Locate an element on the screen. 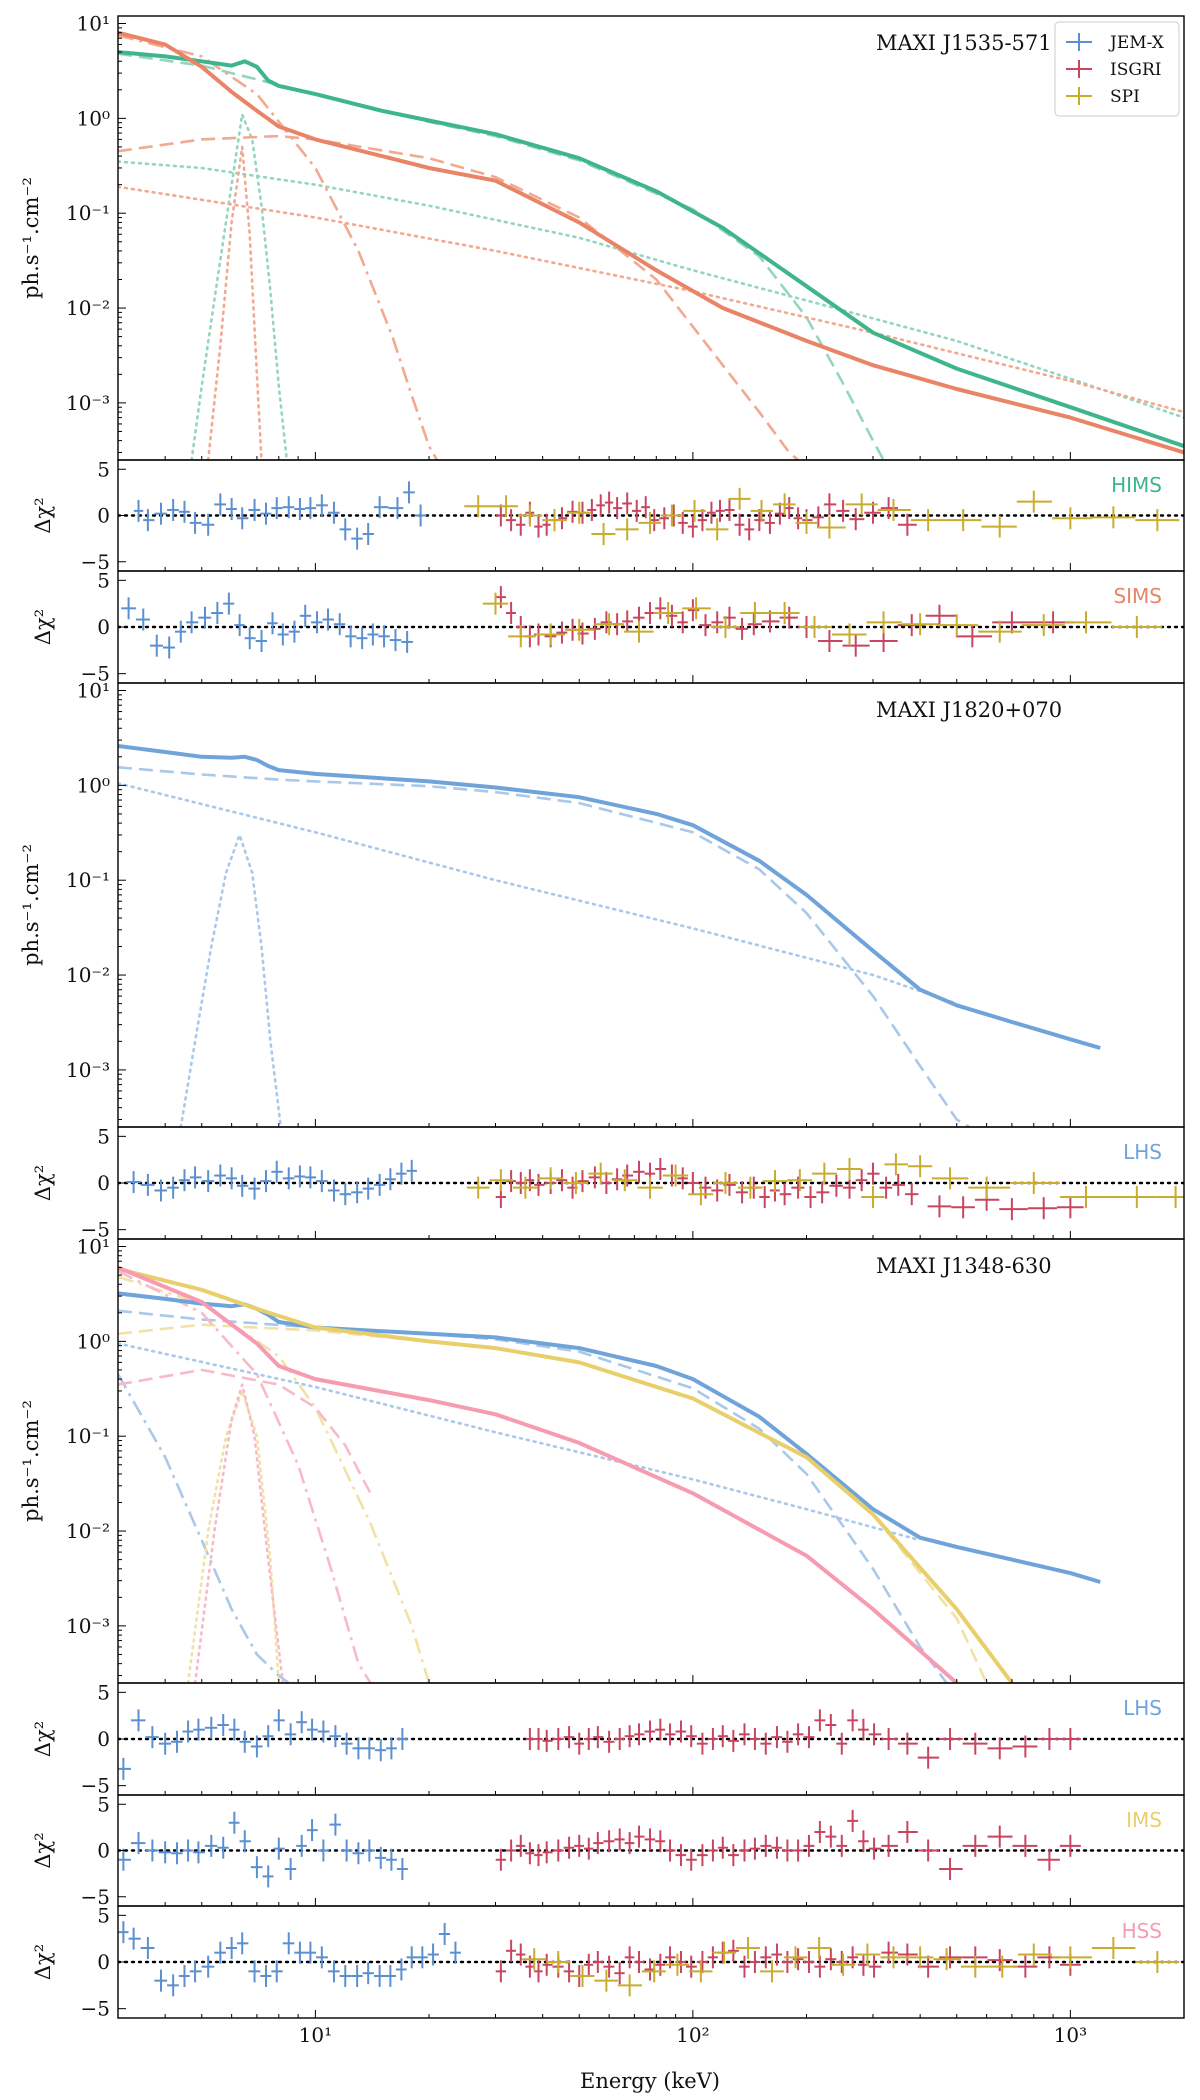 This screenshot has width=1200, height=2100. x-tick-label: 10¹ is located at coordinates (315, 2035).